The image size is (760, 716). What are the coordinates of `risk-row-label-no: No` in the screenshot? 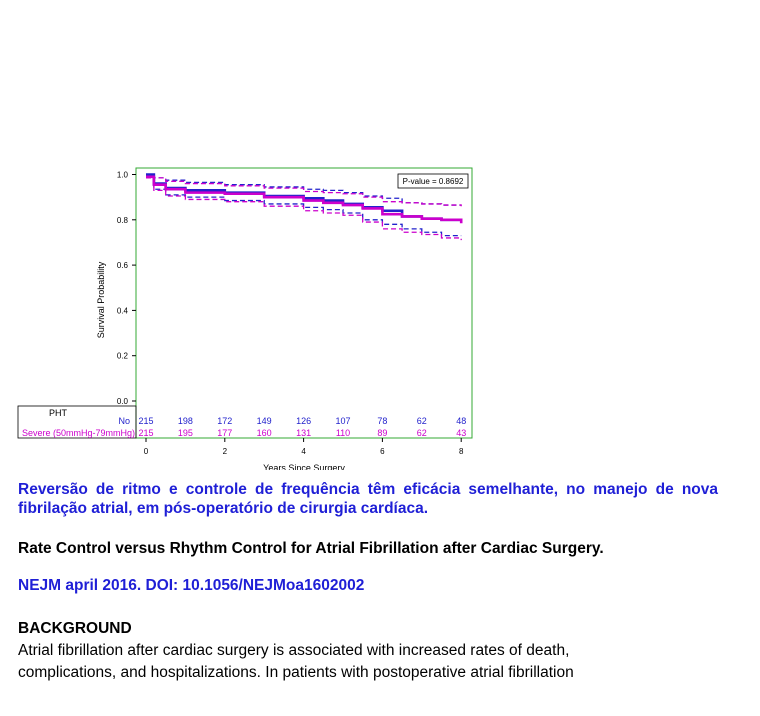 It's located at (124, 421).